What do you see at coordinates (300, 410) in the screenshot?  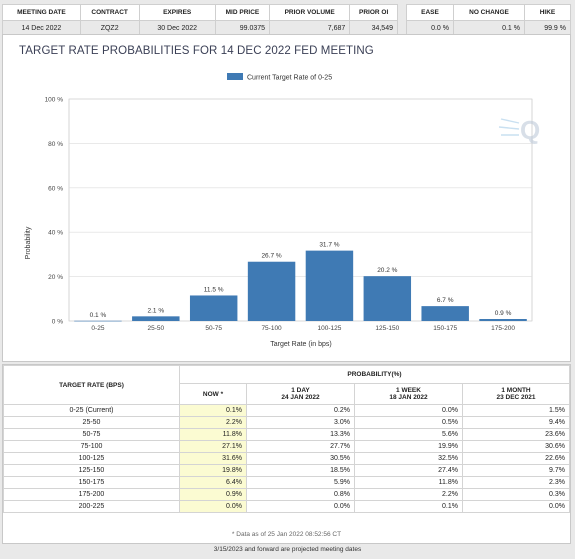 I see `one-day-cell: 0.2%` at bounding box center [300, 410].